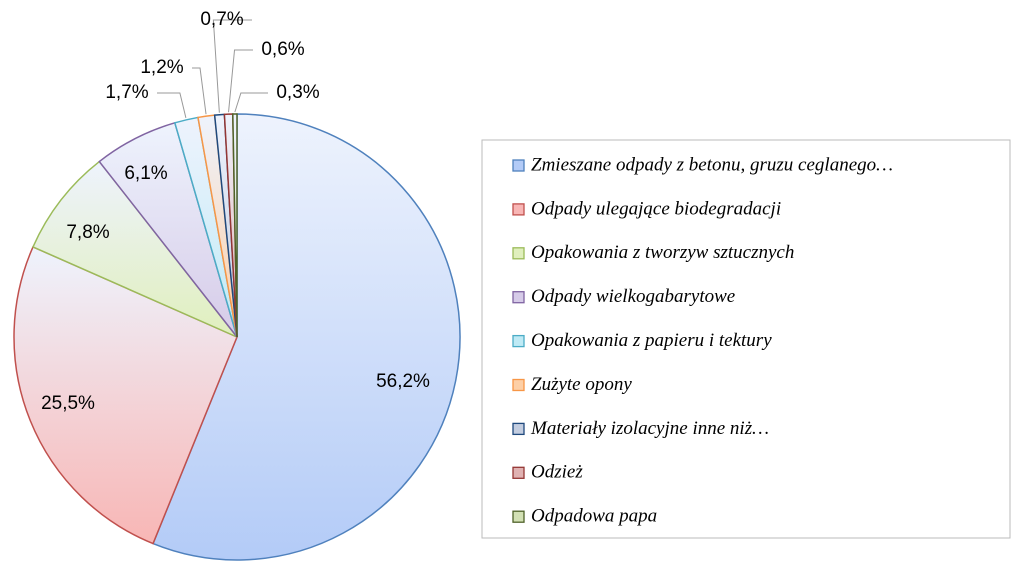 This screenshot has height=561, width=1017. What do you see at coordinates (581, 384) in the screenshot?
I see `legend-label: Zużyte opony` at bounding box center [581, 384].